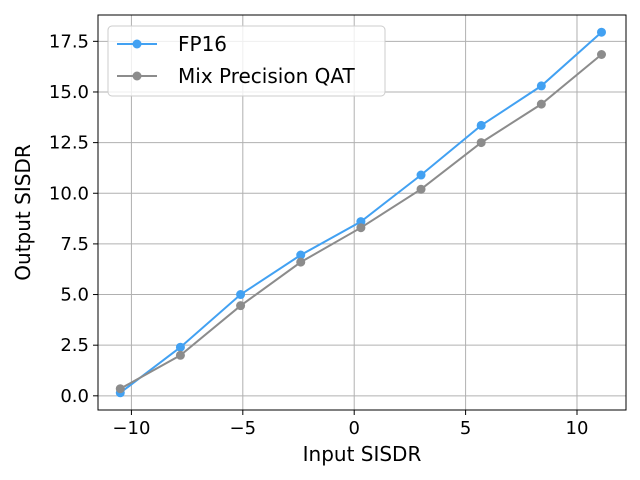 The image size is (640, 480). Describe the element at coordinates (74, 345) in the screenshot. I see `y-tick-label: 2.5` at that location.